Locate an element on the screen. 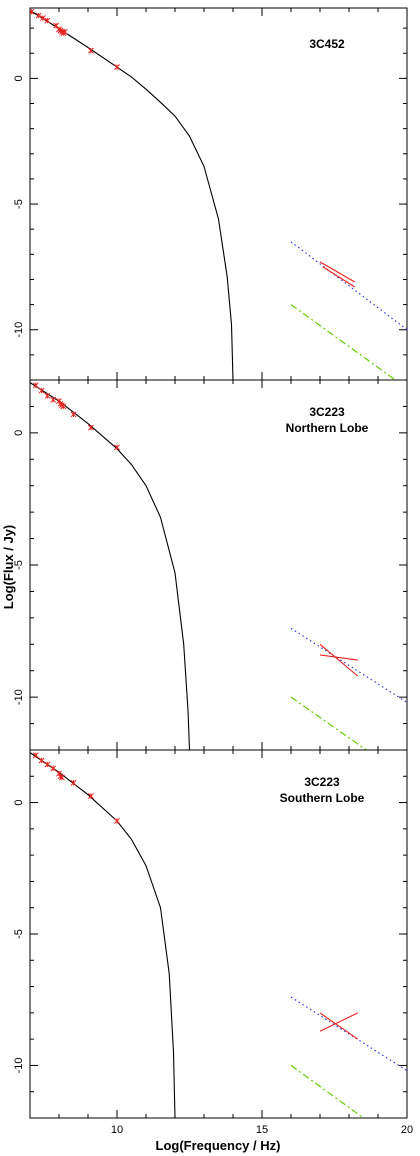  panel-title: 3C452 is located at coordinates (327, 44).